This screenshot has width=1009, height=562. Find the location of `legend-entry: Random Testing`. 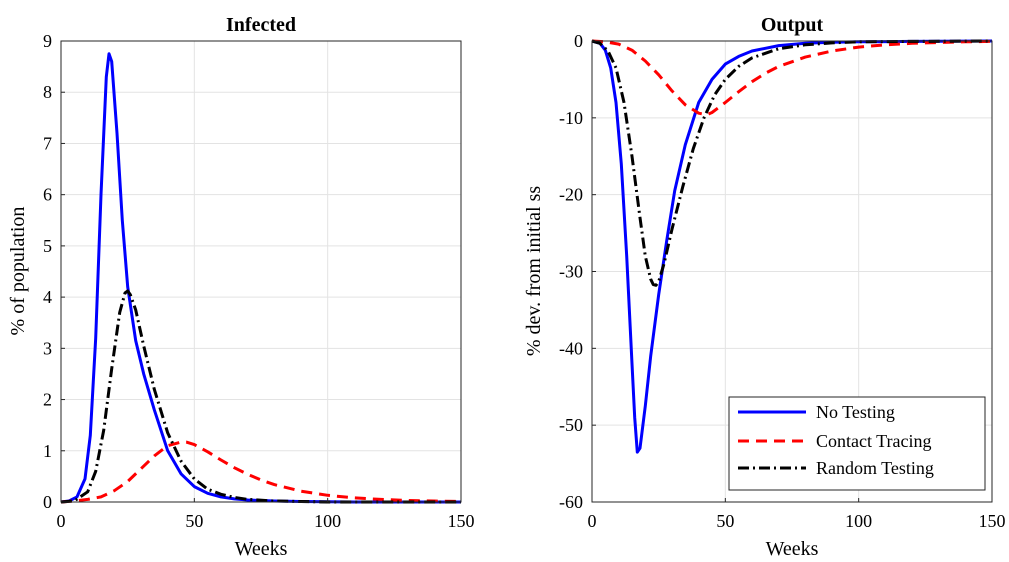

legend-entry: Random Testing is located at coordinates (836, 468).